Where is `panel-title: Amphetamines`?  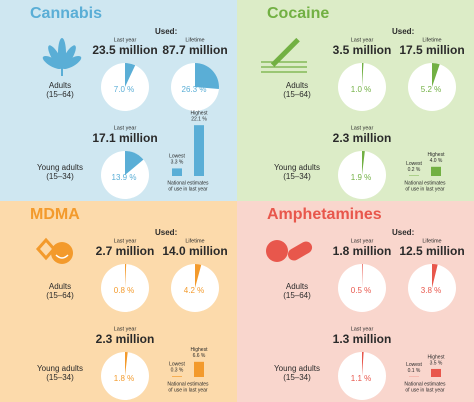
panel-title: Amphetamines is located at coordinates (324, 214).